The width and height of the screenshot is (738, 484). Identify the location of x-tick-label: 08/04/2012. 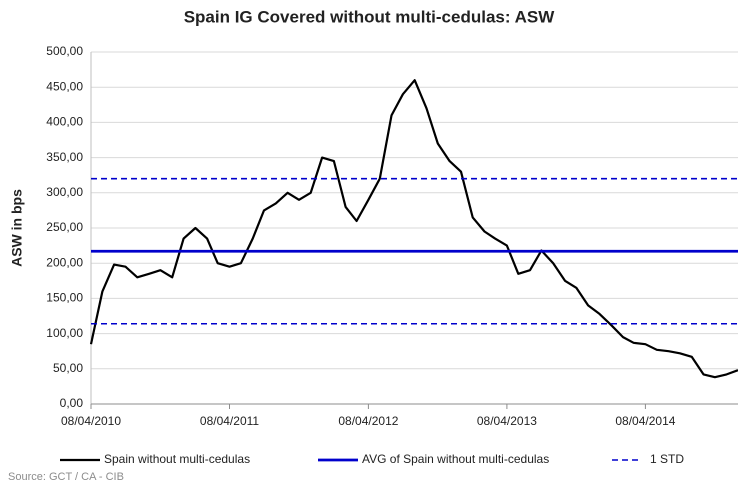
(368, 421).